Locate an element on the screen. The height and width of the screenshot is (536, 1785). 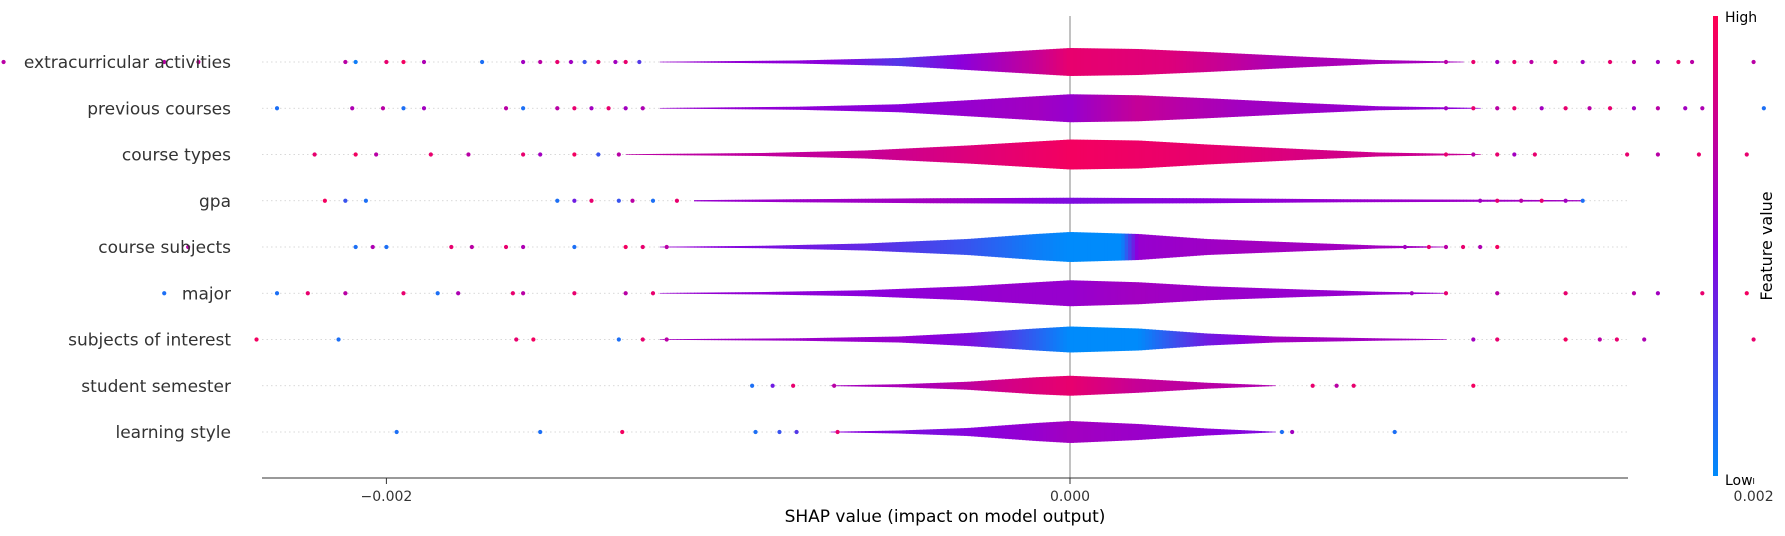
colorbar is located at coordinates (1715, 246).